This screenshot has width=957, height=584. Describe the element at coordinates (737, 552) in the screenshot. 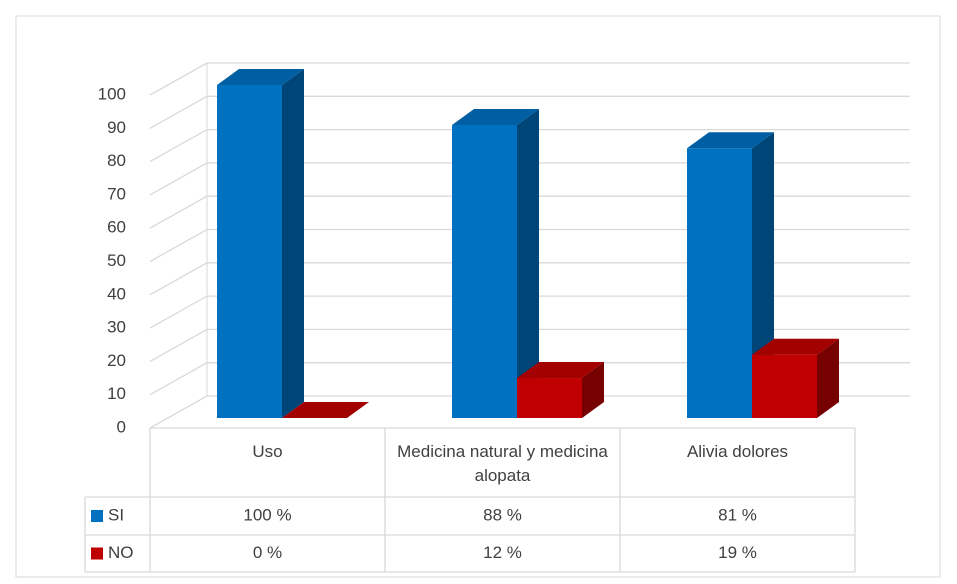

I see `data-label: 19 %` at that location.